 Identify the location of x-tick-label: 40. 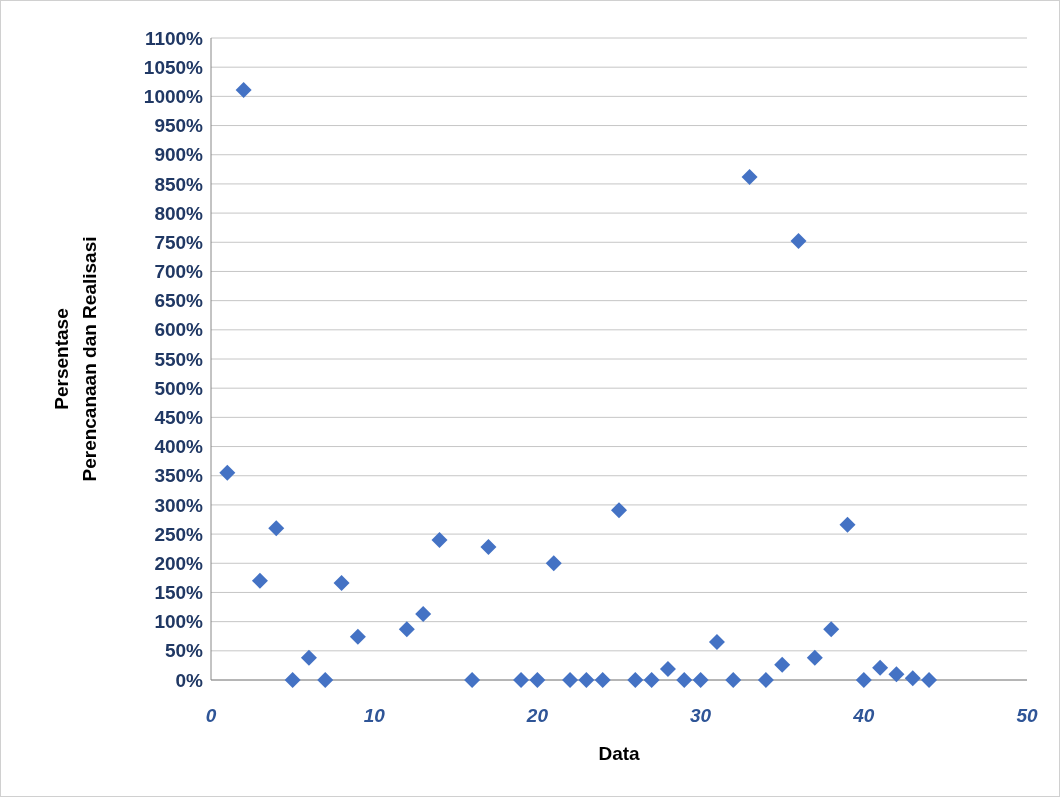
(863, 715).